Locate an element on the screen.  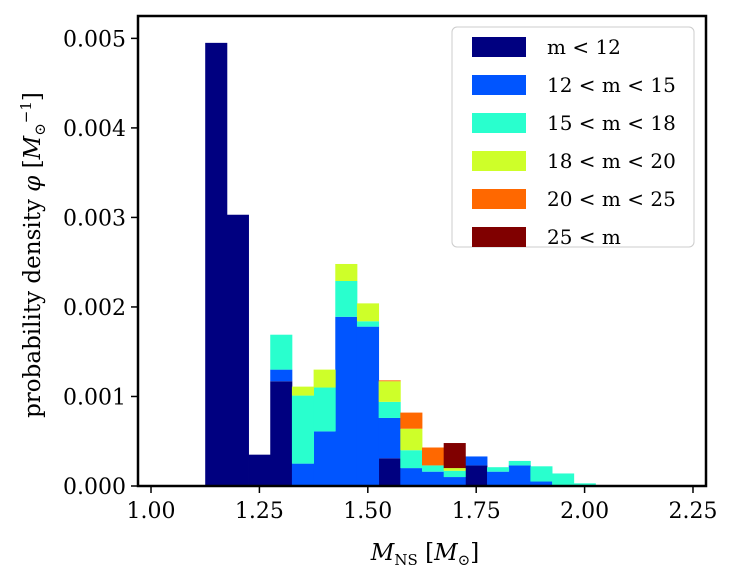
bar-series2-bin13 is located at coordinates (498, 469).